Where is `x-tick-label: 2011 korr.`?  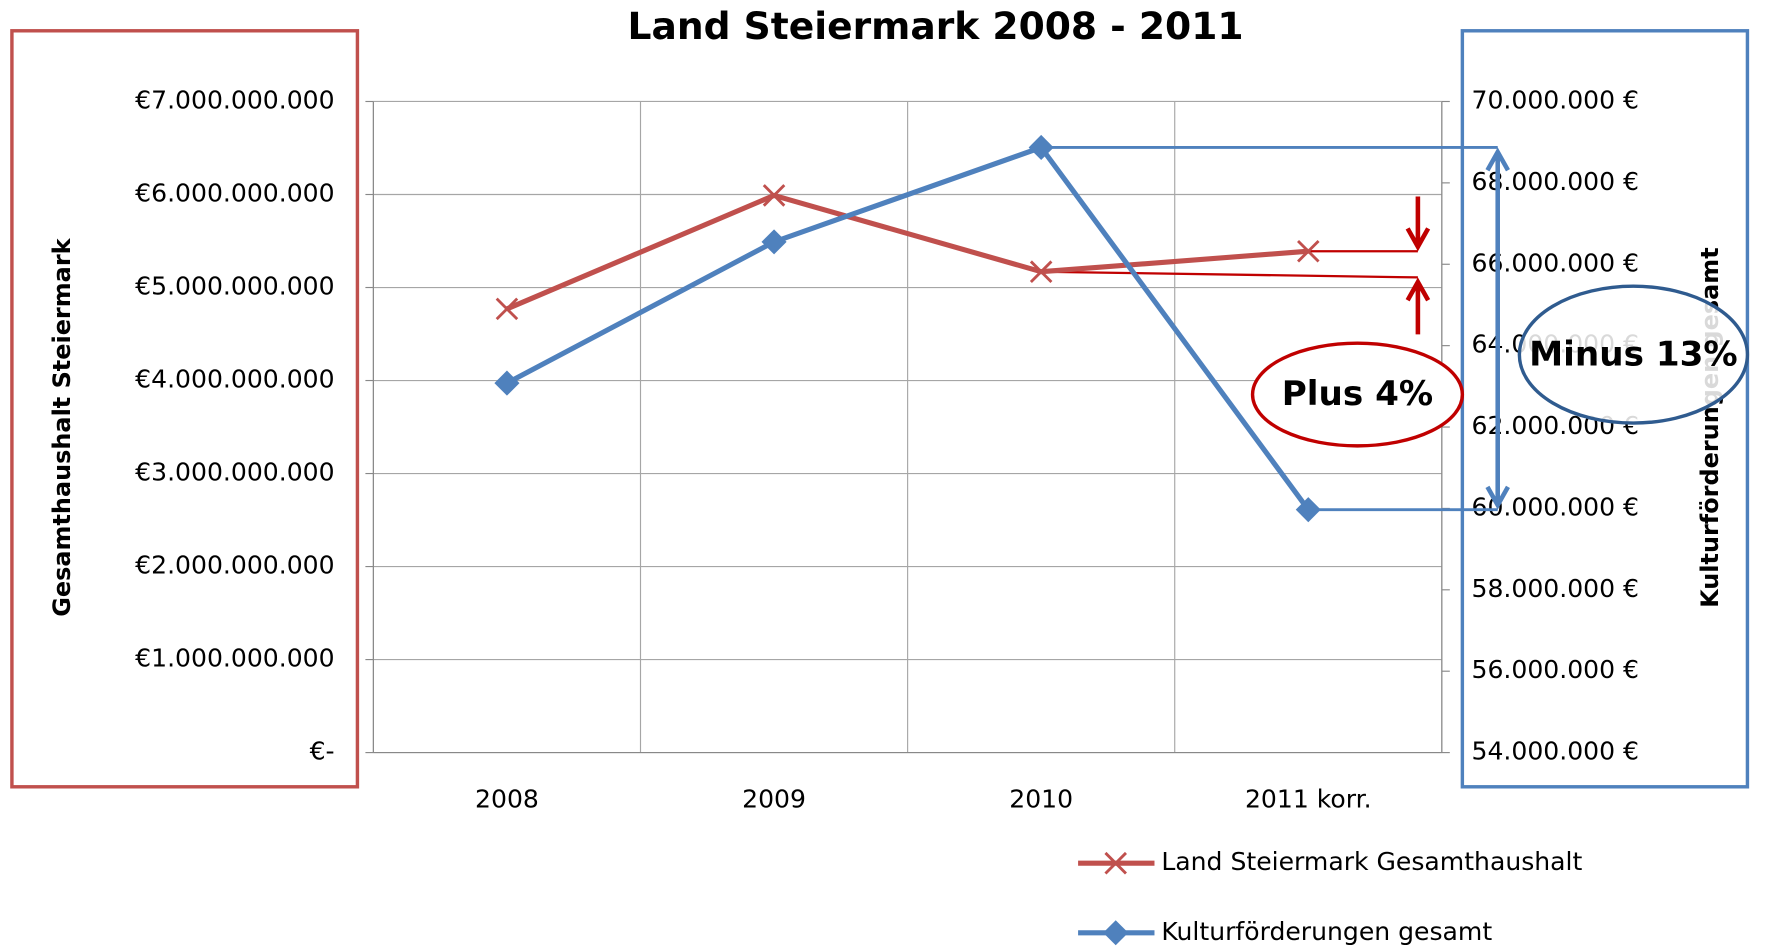
x-tick-label: 2011 korr. is located at coordinates (1308, 798).